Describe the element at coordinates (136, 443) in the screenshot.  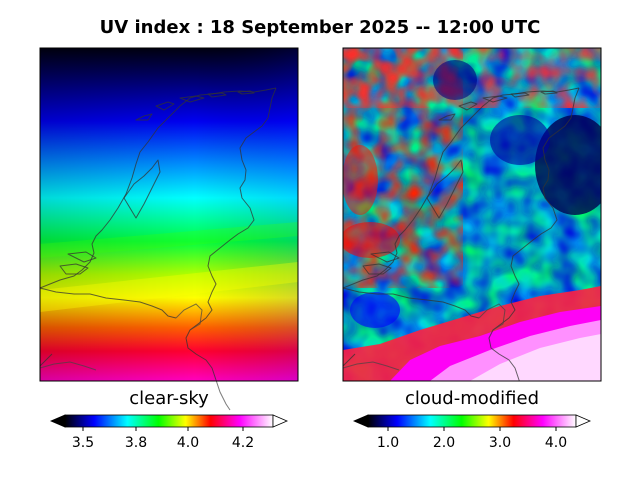
I see `colorbar-tick-label: 3.8` at that location.